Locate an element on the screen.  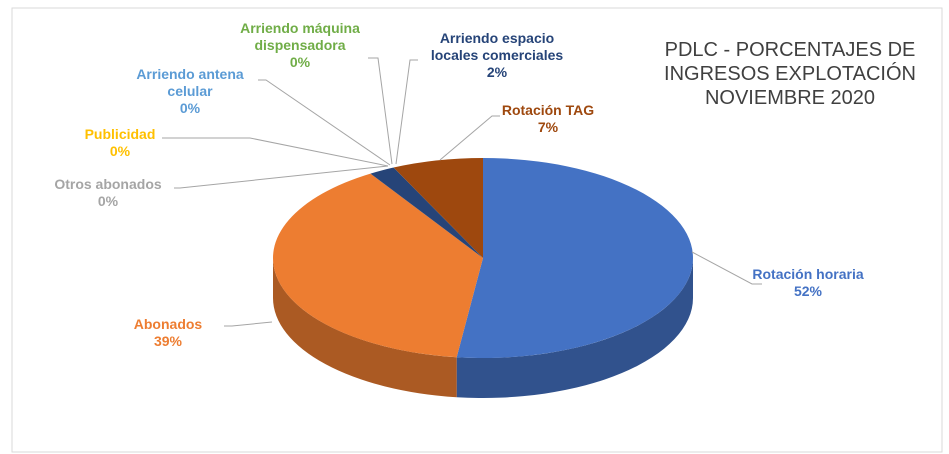
category-label: Rotación TAG is located at coordinates (548, 110).